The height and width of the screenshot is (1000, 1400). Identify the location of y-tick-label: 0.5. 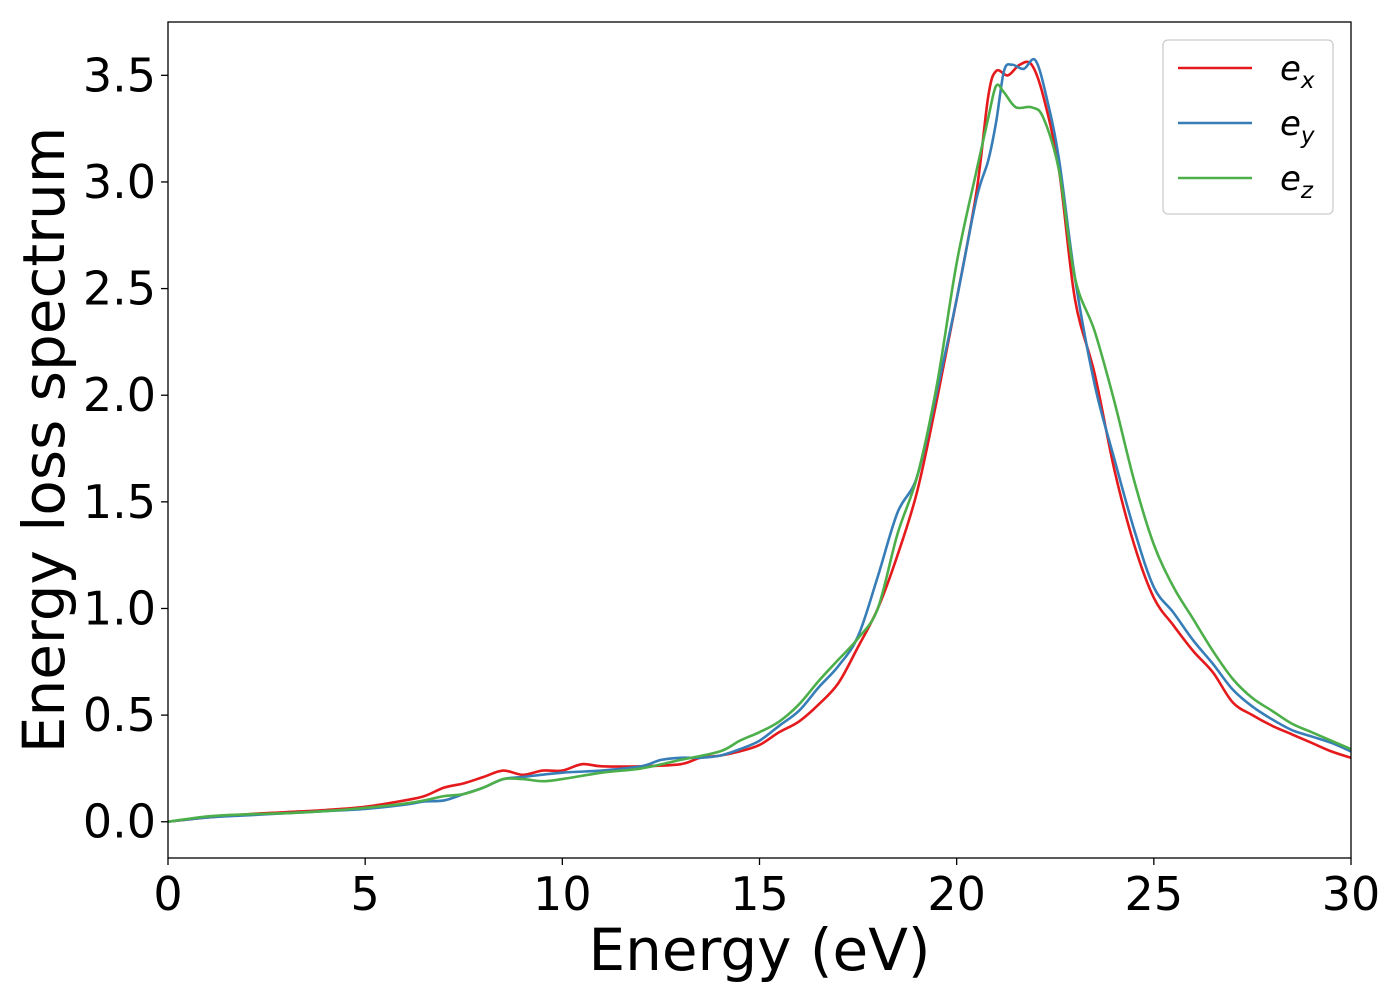
(119, 715).